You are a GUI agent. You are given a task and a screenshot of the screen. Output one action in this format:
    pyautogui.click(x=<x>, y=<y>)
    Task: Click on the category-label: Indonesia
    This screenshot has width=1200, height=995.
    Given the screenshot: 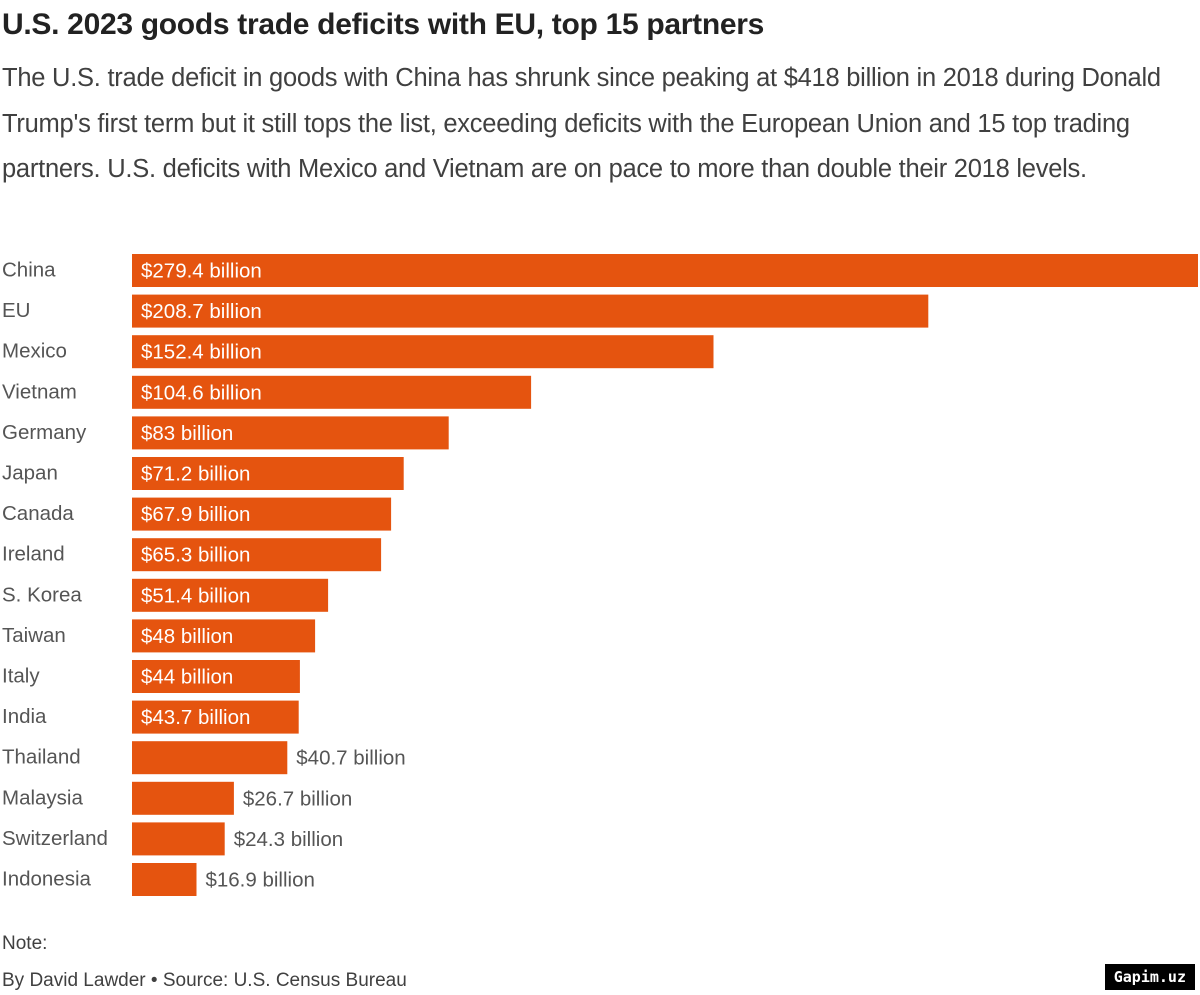 What is the action you would take?
    pyautogui.click(x=47, y=879)
    